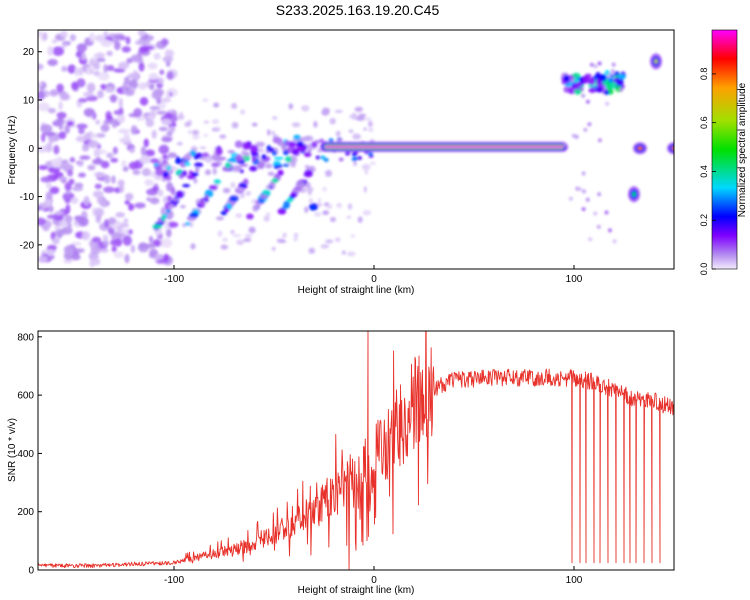 The height and width of the screenshot is (600, 750). I want to click on spectrogram-x-tick-label: 0, so click(374, 279).